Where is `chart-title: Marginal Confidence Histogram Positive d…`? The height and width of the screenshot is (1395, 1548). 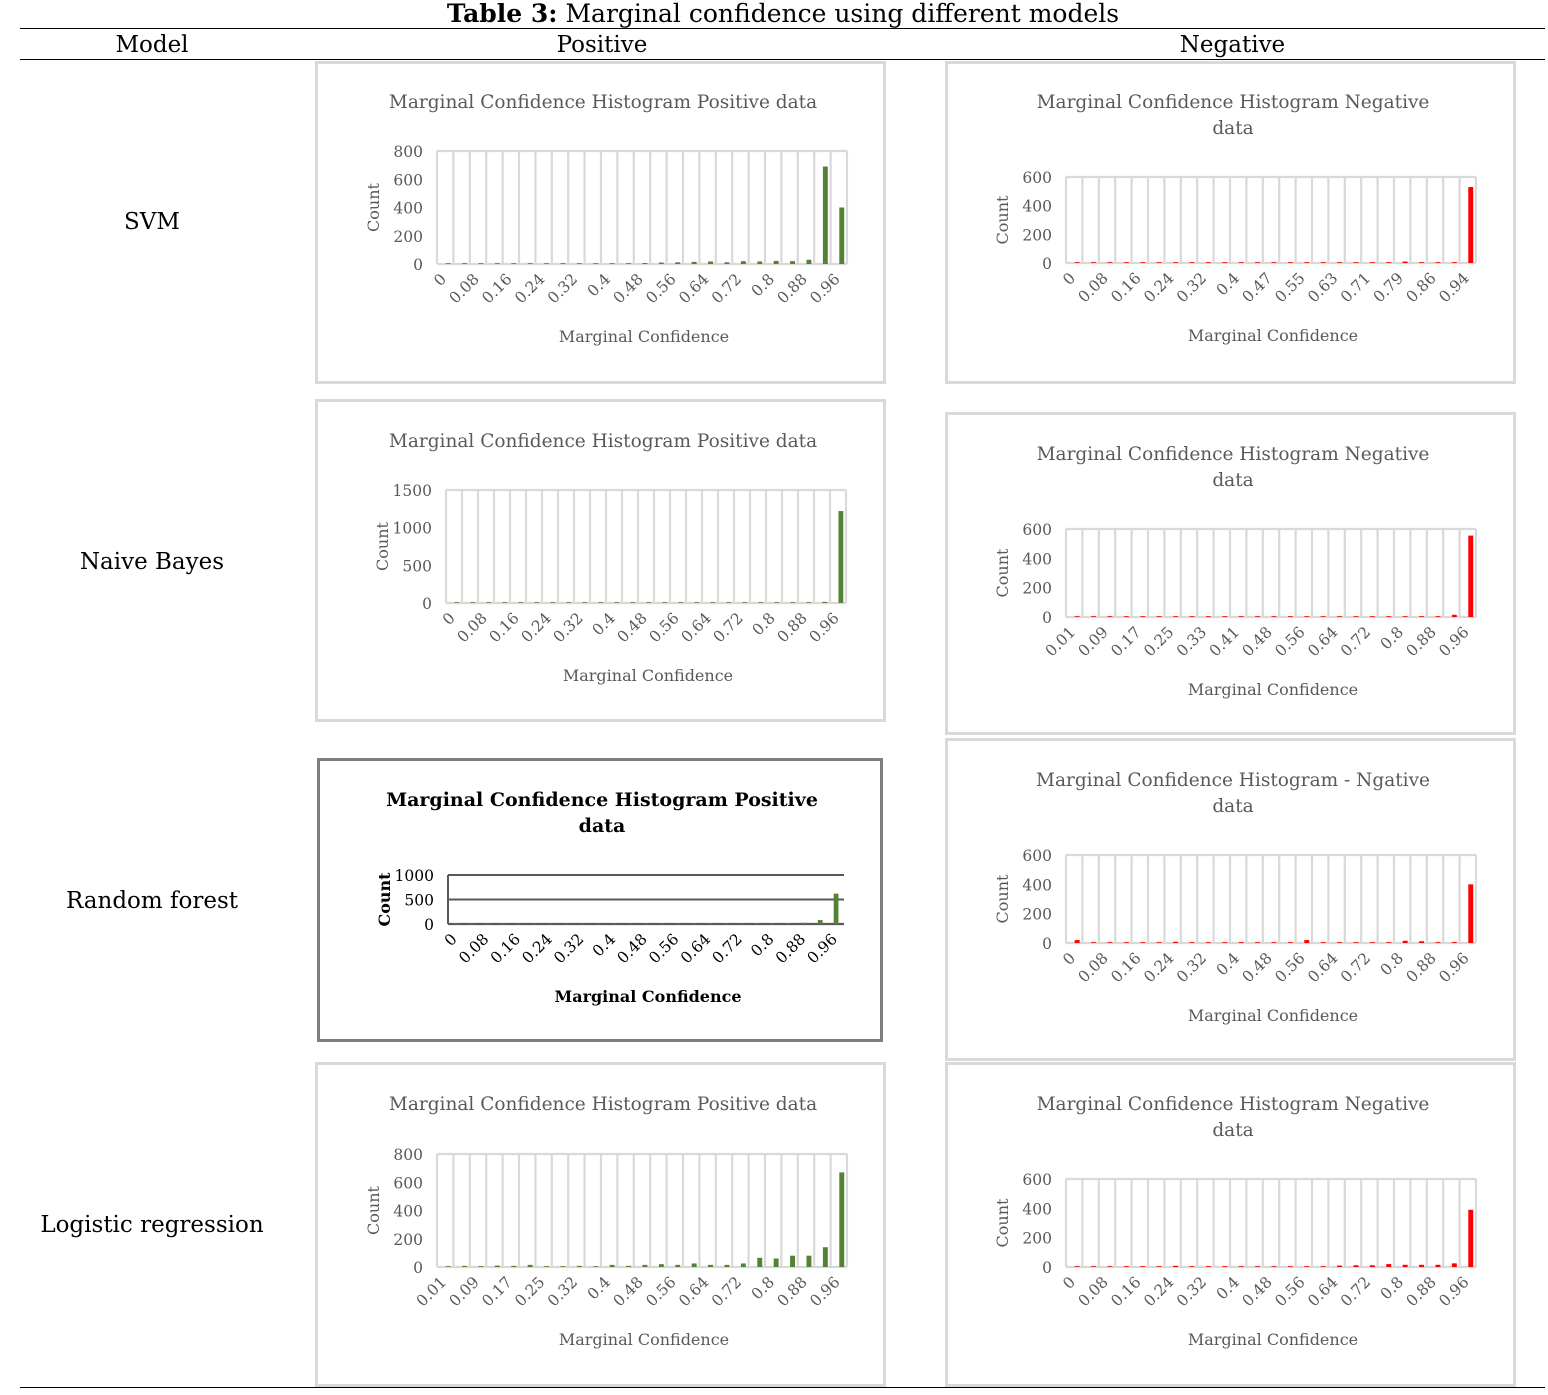 chart-title: Marginal Confidence Histogram Positive d… is located at coordinates (603, 1104).